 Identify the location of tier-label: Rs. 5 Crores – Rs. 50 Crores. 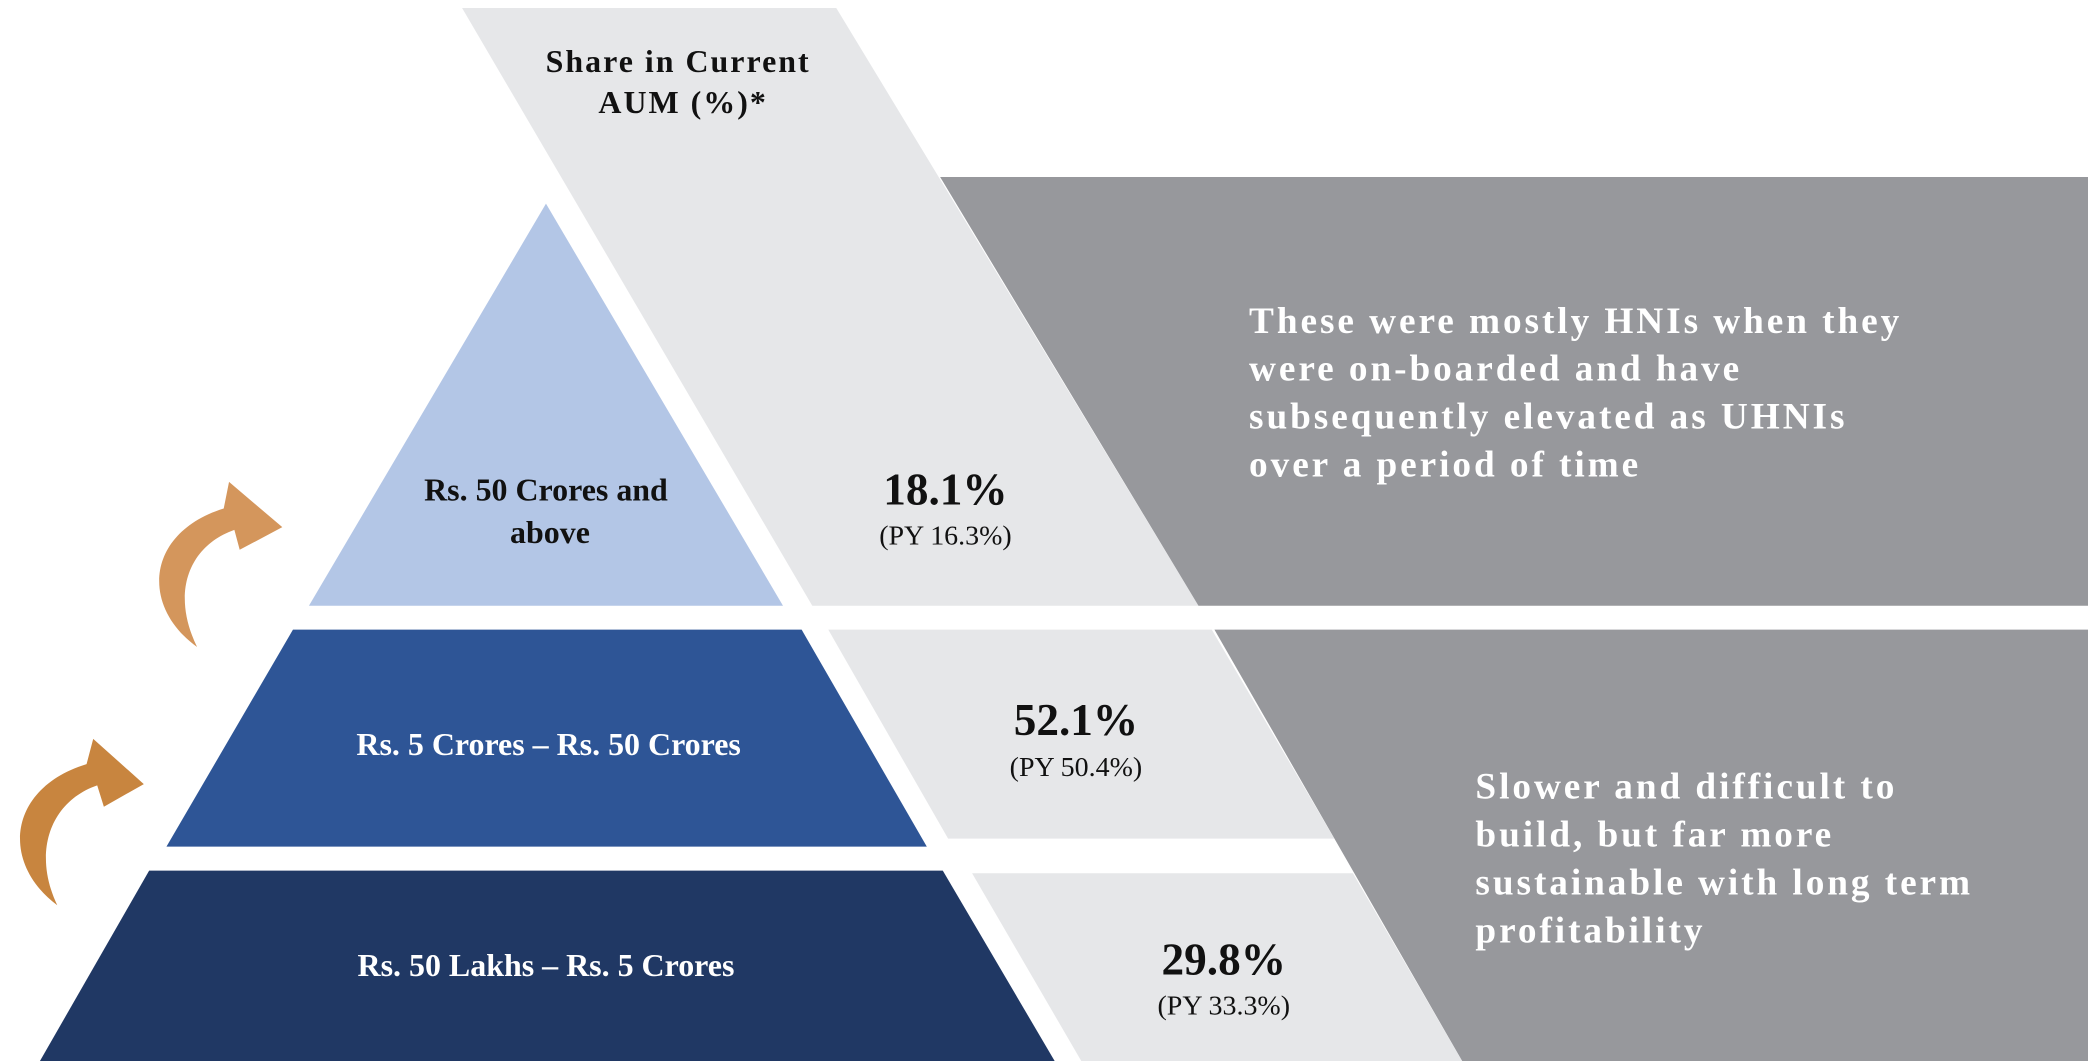
(548, 744).